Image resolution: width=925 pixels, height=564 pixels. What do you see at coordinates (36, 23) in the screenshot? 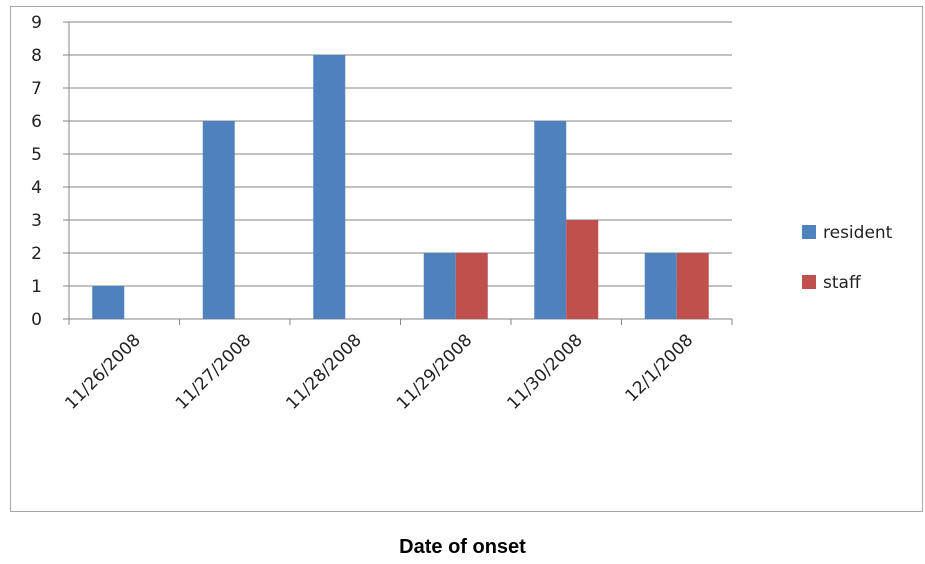
I see `y-tick-label: 9` at bounding box center [36, 23].